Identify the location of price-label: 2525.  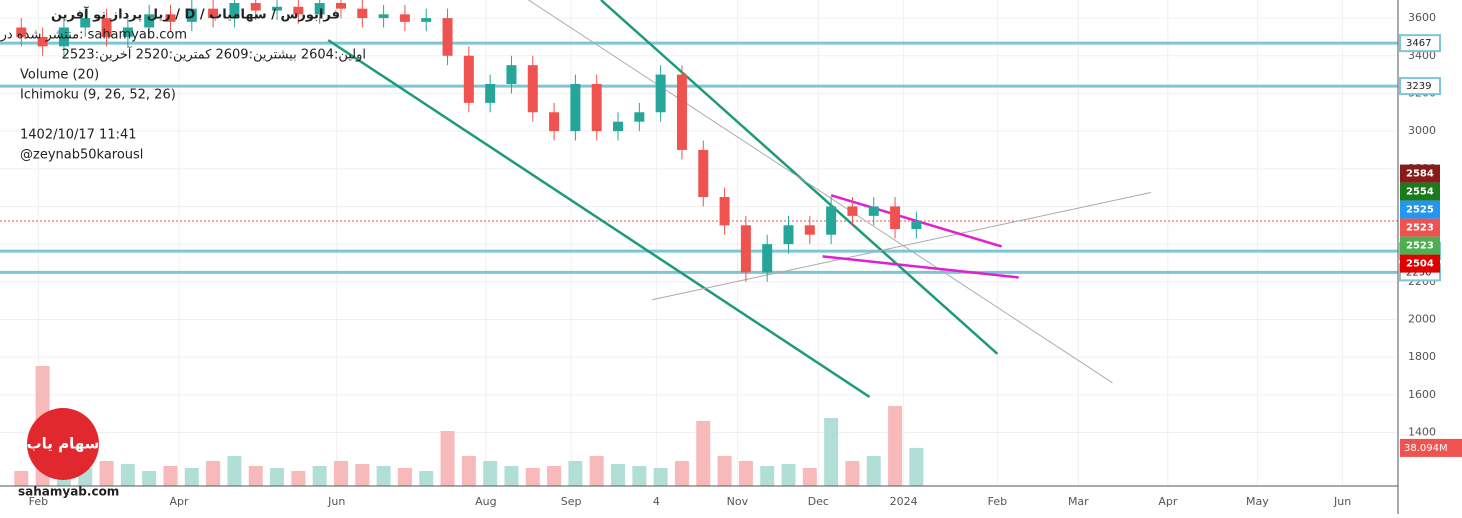
(1420, 210).